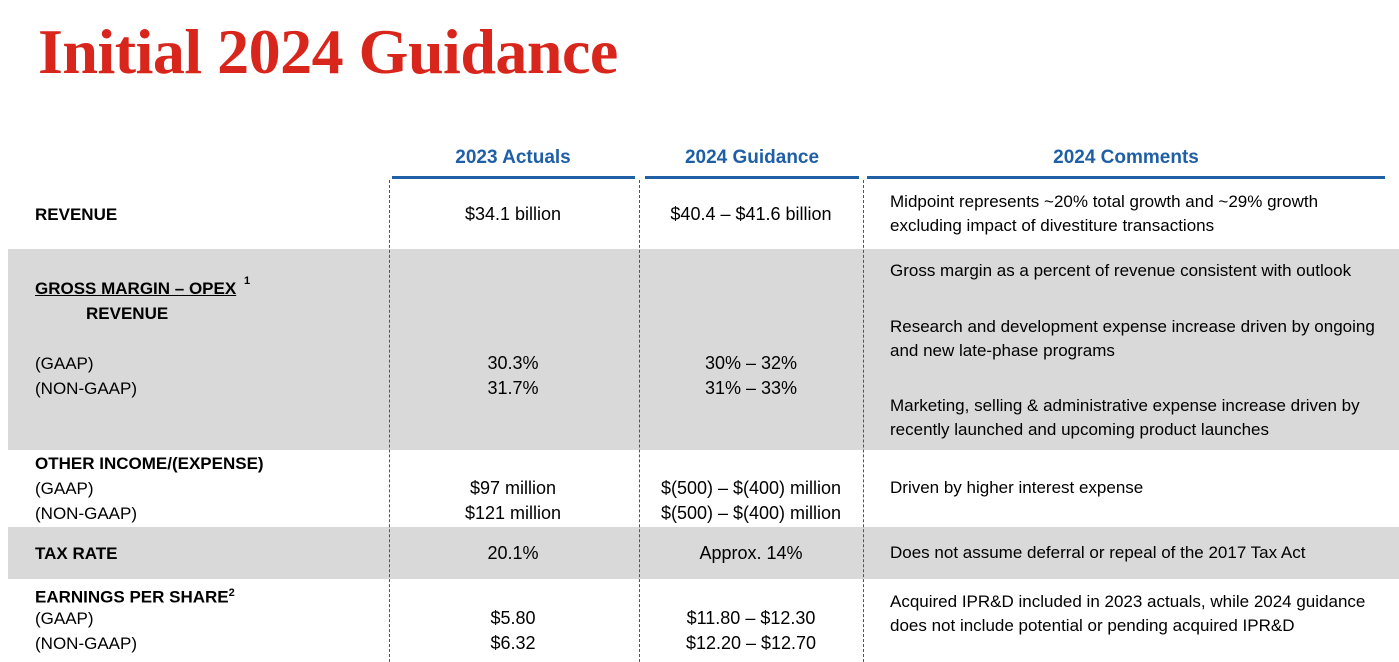 This screenshot has height=662, width=1399. Describe the element at coordinates (751, 363) in the screenshot. I see `gross-margin-guidance-gaap: 30% – 32%` at that location.